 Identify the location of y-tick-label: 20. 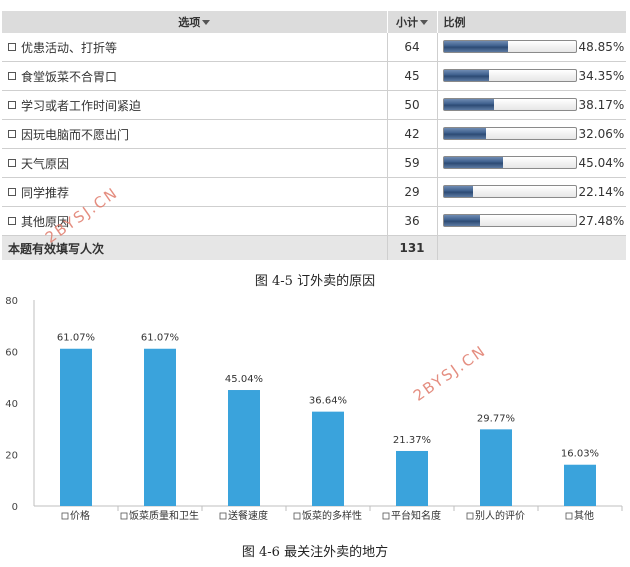
(11, 456).